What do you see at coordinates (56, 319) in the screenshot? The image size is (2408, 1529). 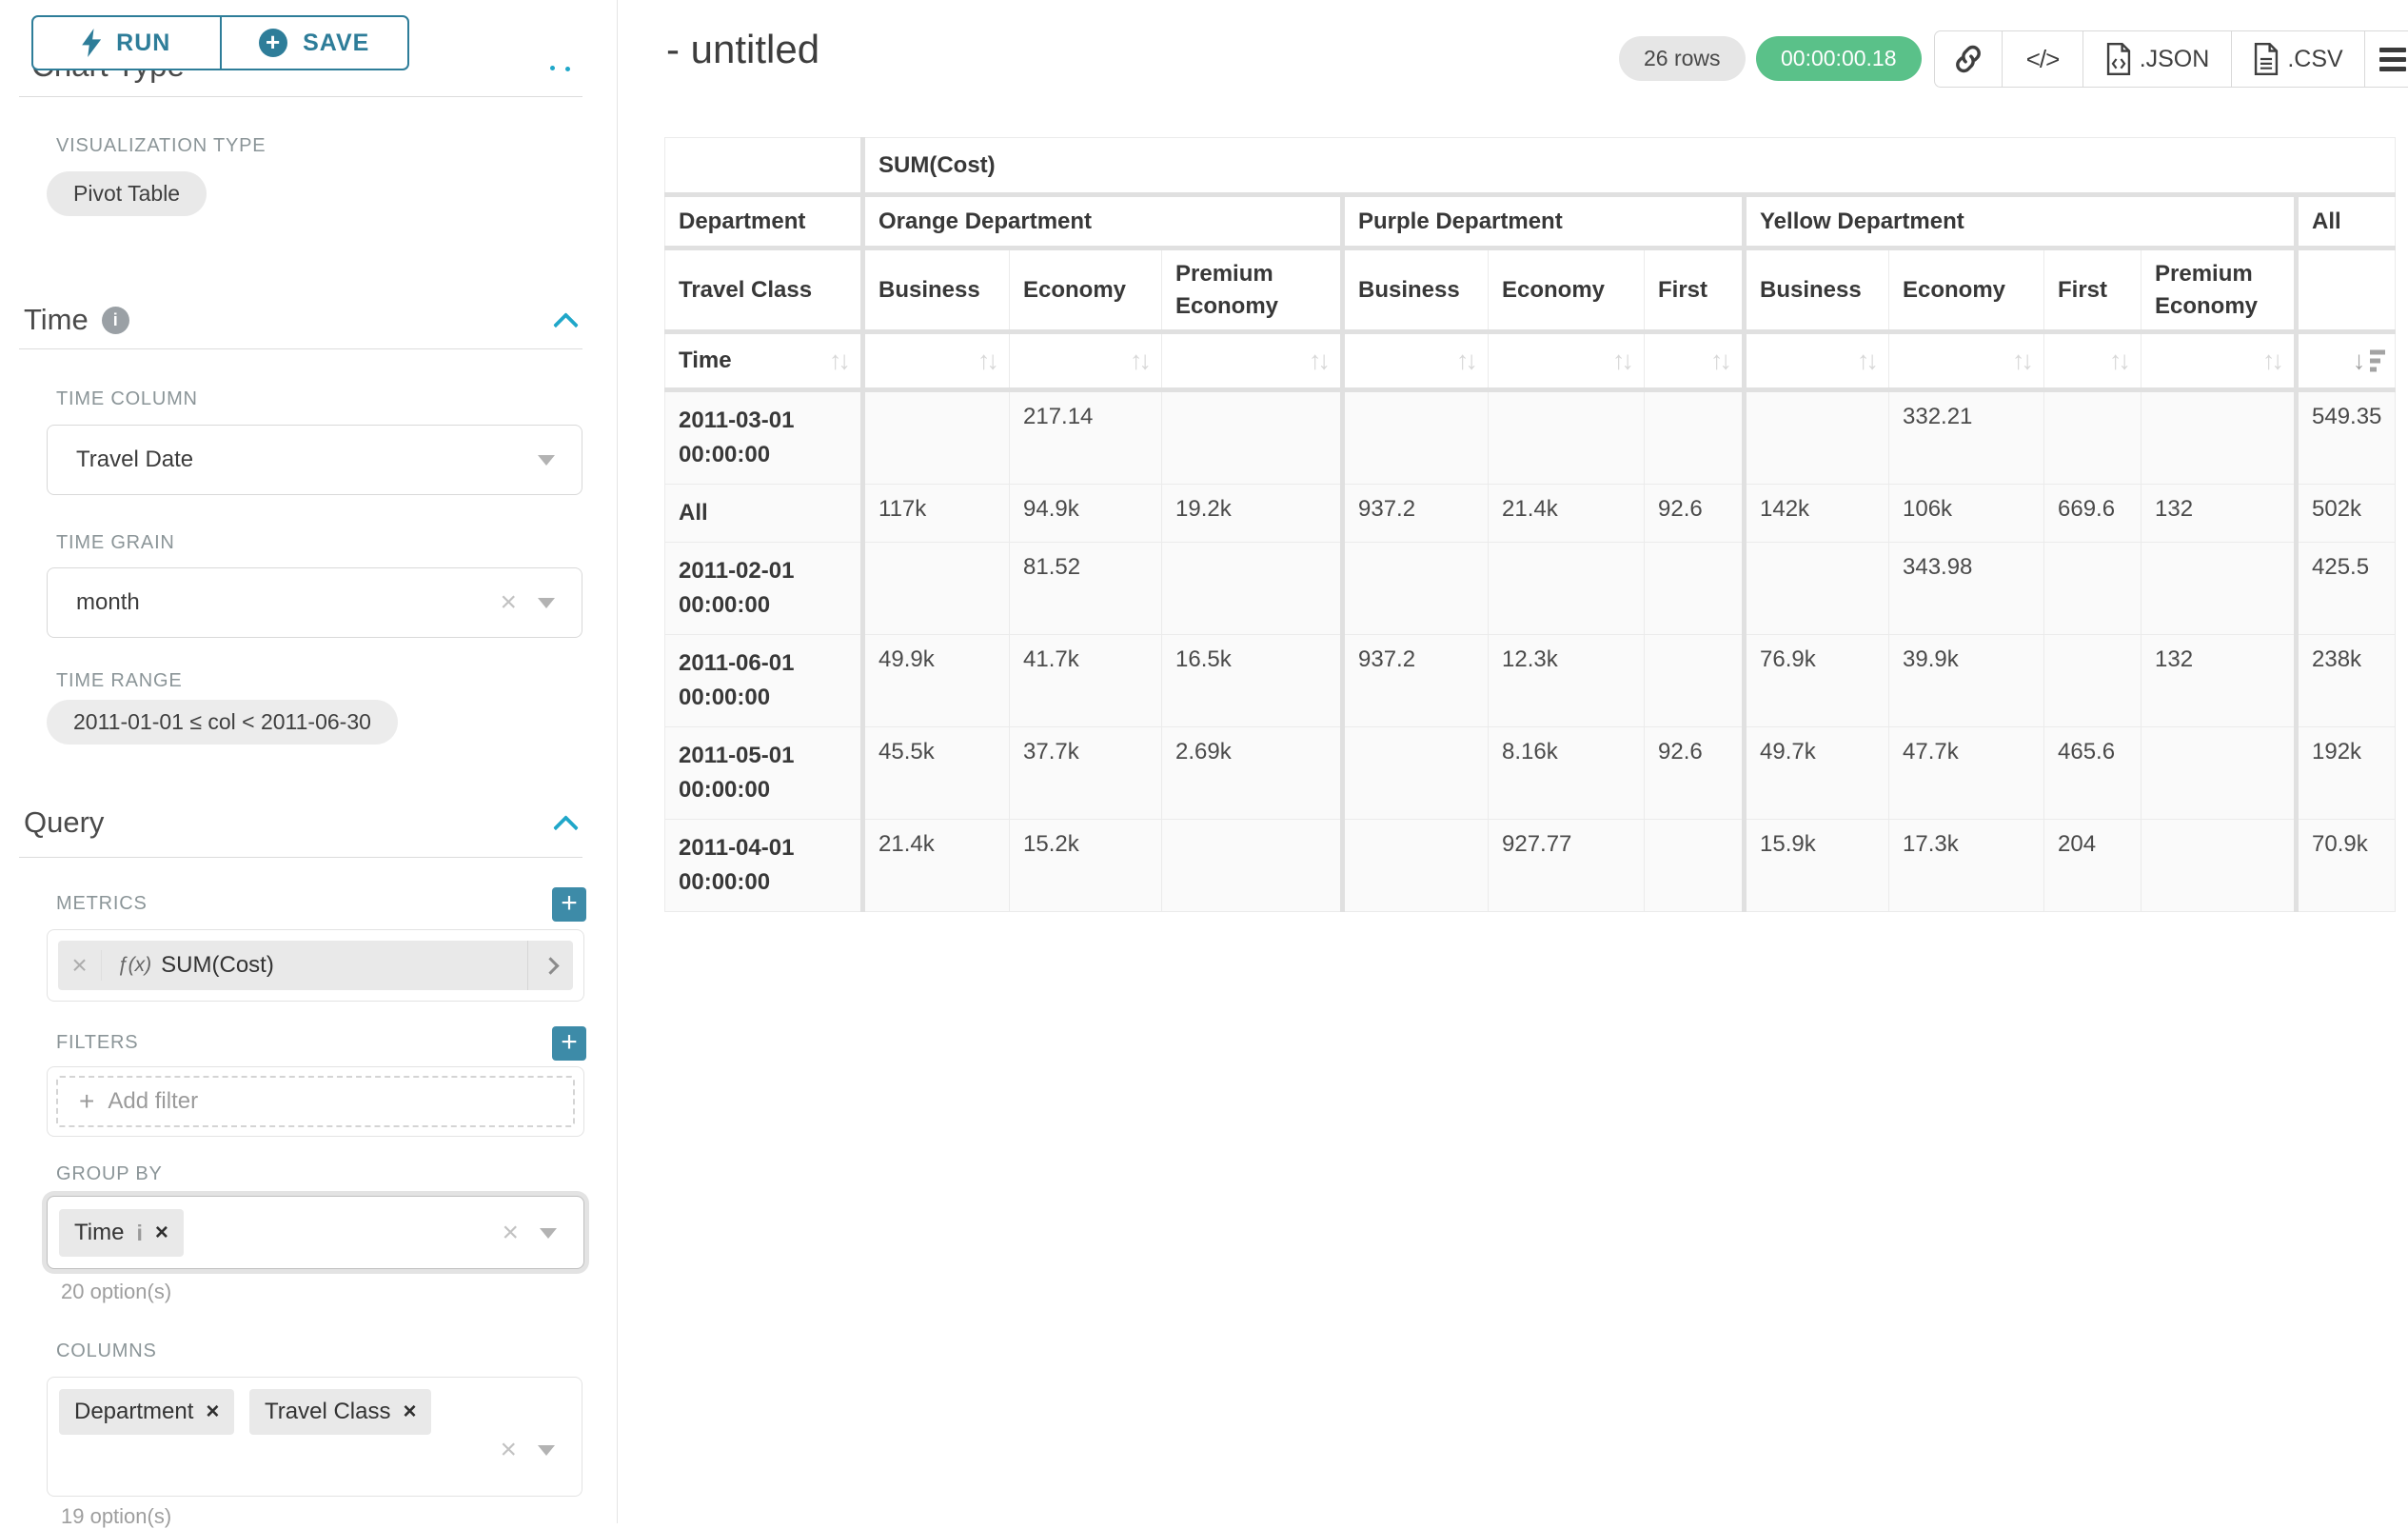 I see `time-section-title: Time` at bounding box center [56, 319].